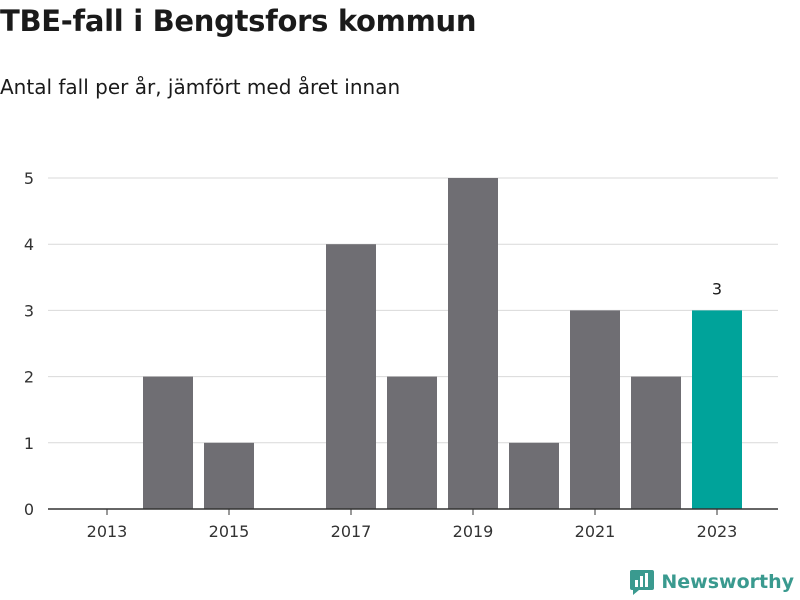 Image resolution: width=800 pixels, height=600 pixels. I want to click on data-label: 3, so click(717, 288).